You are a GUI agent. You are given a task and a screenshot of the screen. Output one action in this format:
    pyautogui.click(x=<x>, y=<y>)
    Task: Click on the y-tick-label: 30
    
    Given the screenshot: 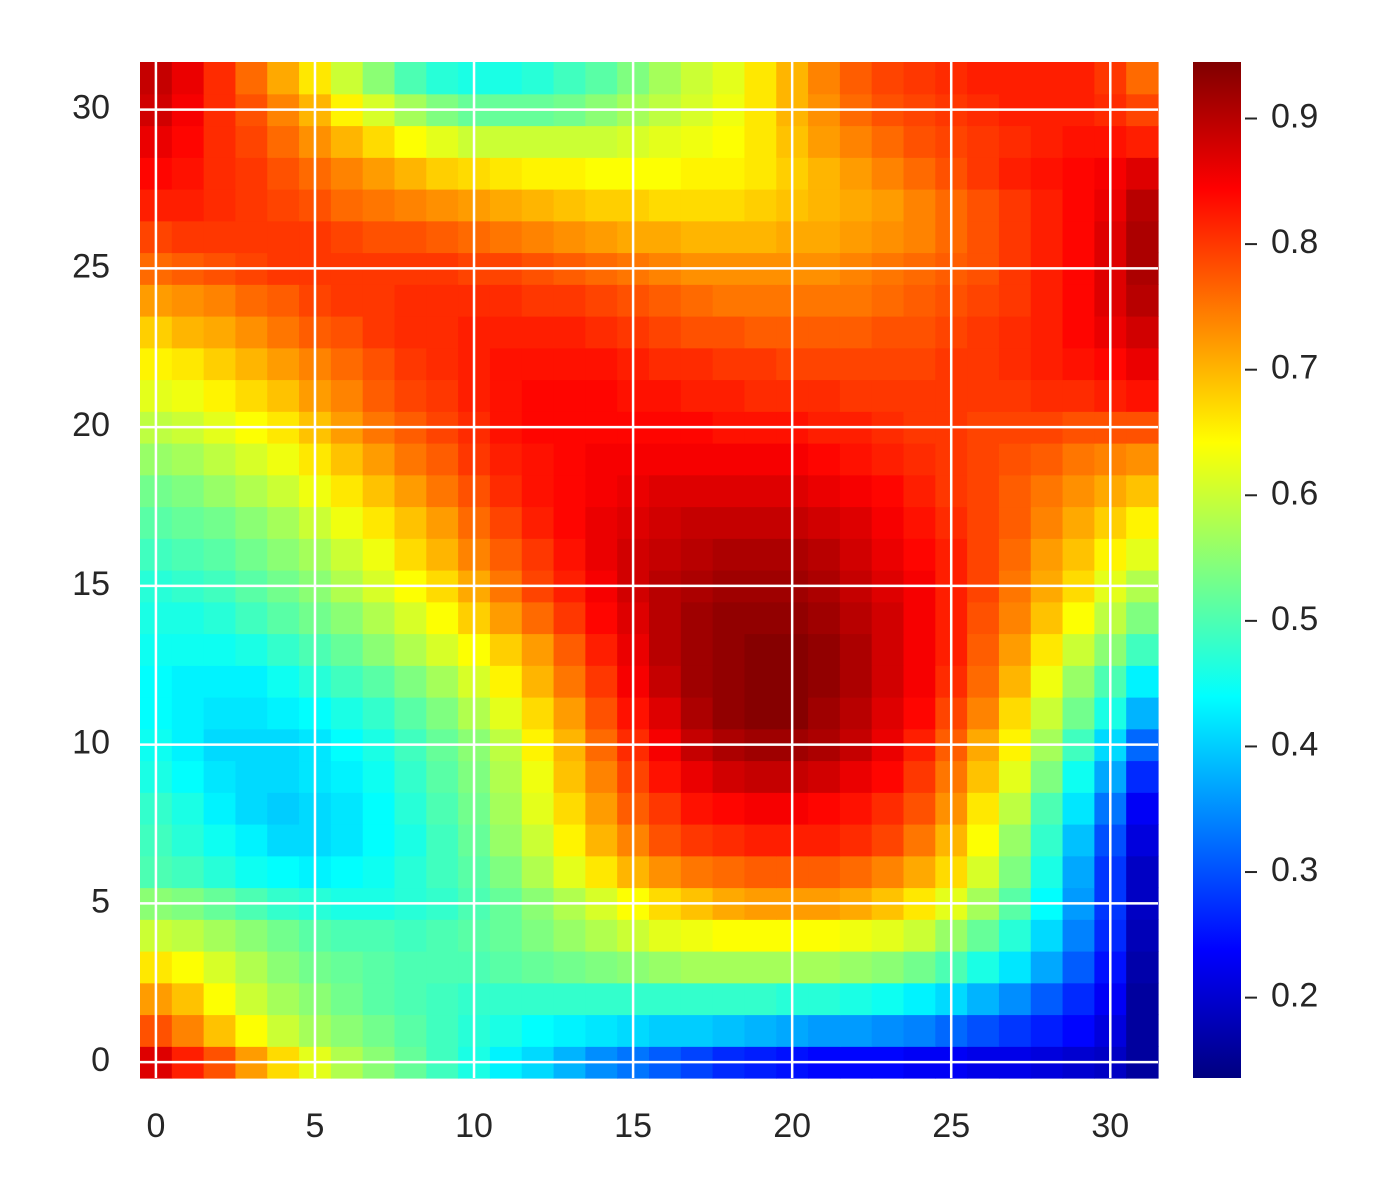 What is the action you would take?
    pyautogui.click(x=91, y=108)
    